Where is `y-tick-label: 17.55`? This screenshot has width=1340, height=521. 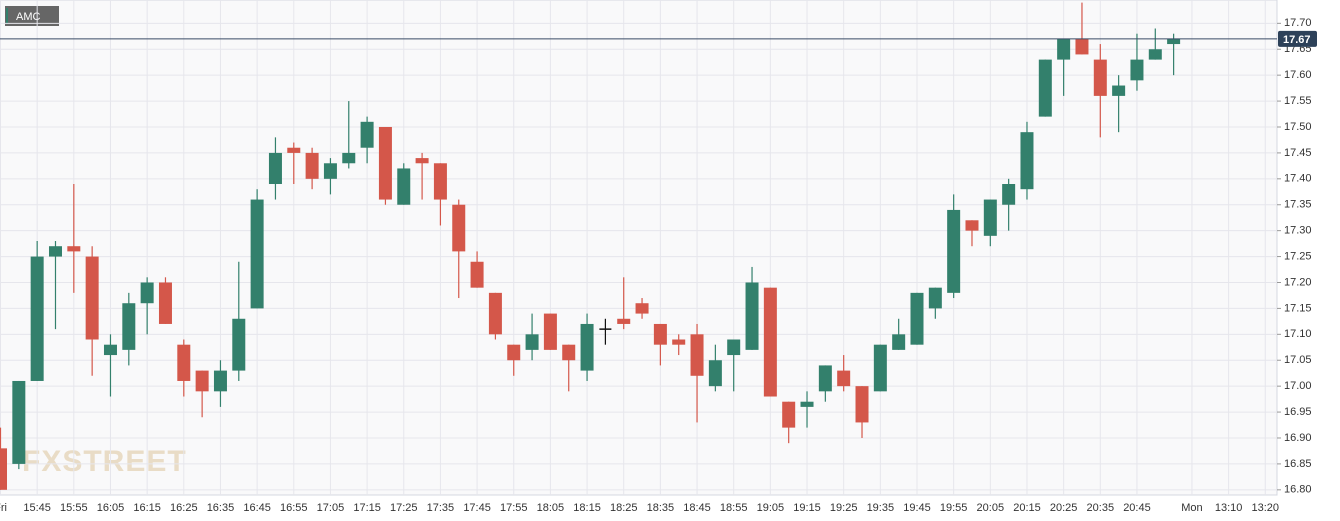
y-tick-label: 17.55 is located at coordinates (1298, 101).